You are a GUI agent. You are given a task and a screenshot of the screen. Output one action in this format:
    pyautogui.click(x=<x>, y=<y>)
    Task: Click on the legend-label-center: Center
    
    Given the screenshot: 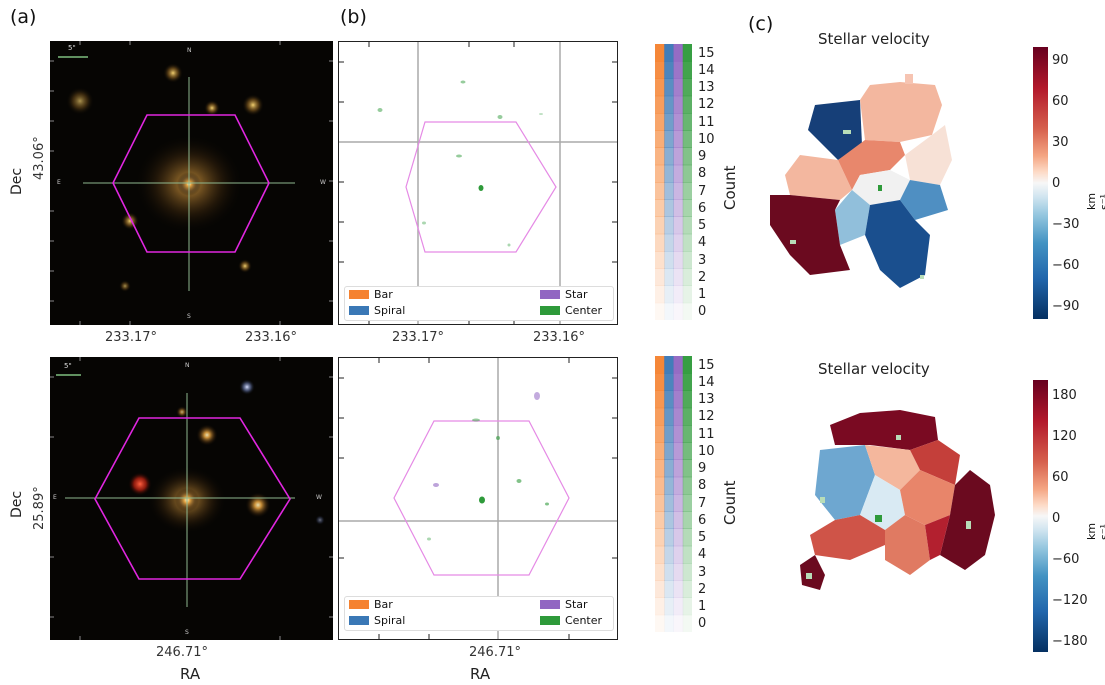 What is the action you would take?
    pyautogui.click(x=584, y=620)
    